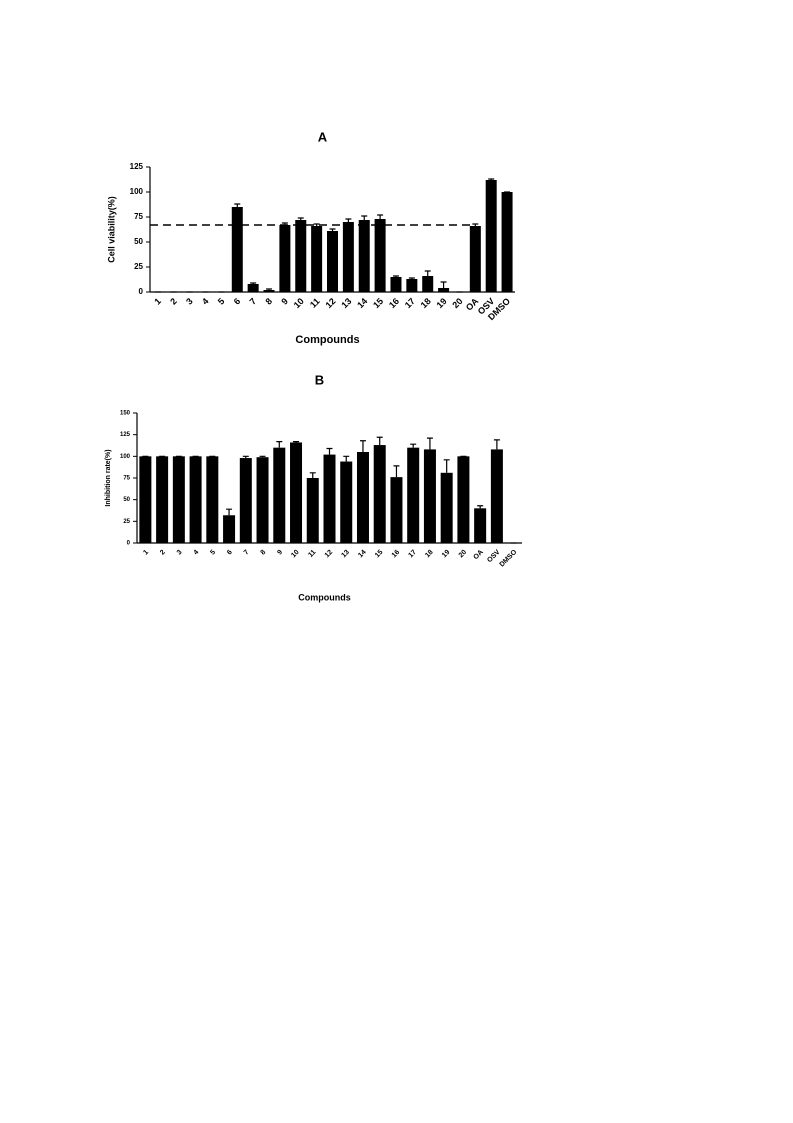 The image size is (793, 1123). What do you see at coordinates (108, 477) in the screenshot?
I see `y-axis-label: Inhibition rate(%)` at bounding box center [108, 477].